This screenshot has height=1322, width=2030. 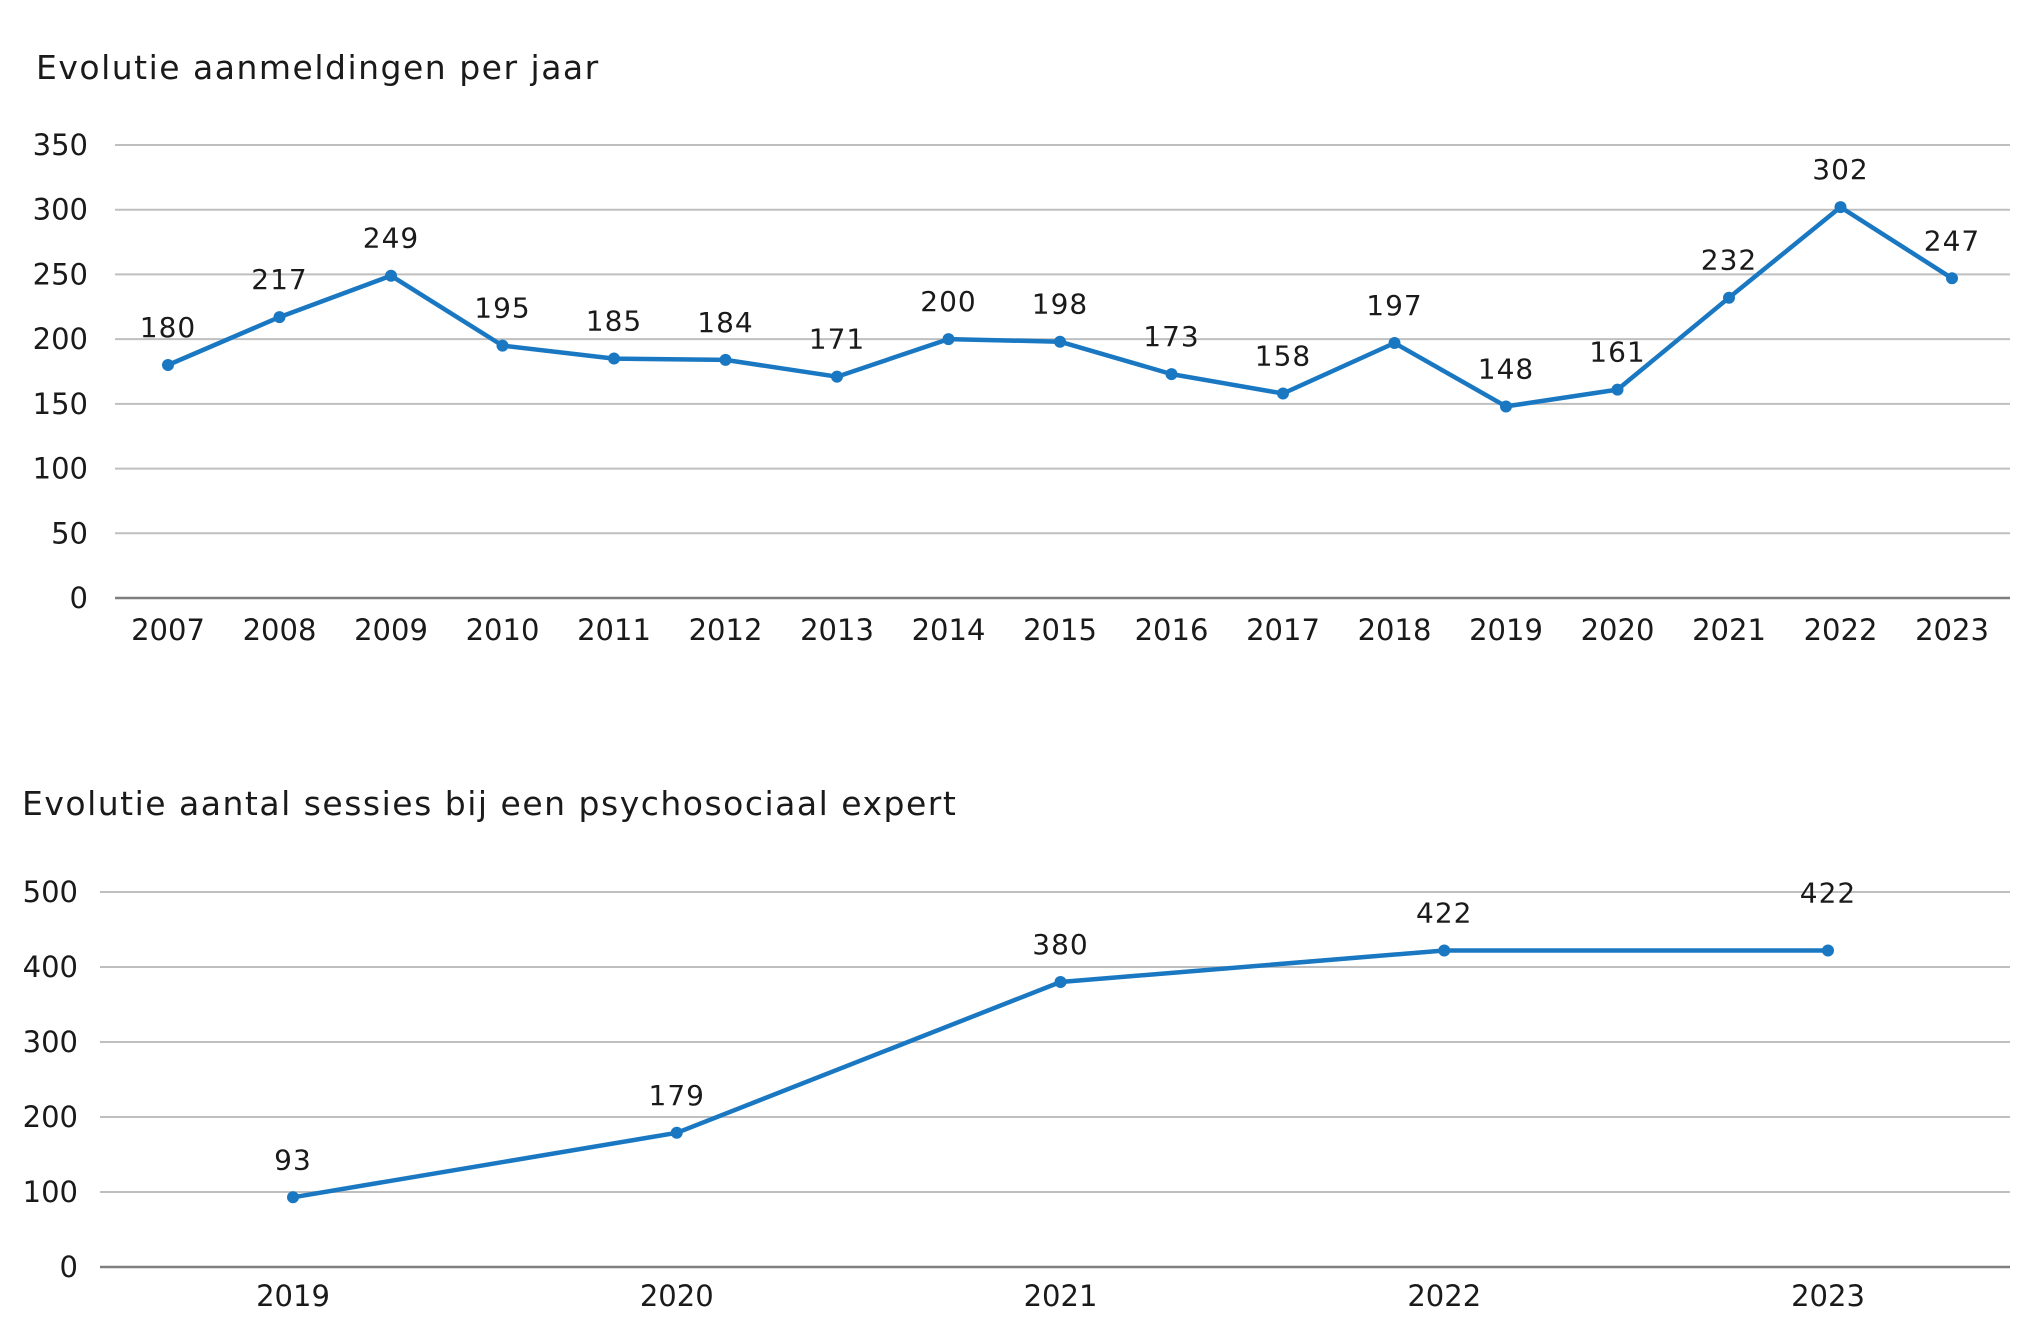 I want to click on chart-title-registrations: Evolutie aanmeldingen per jaar, so click(x=318, y=67).